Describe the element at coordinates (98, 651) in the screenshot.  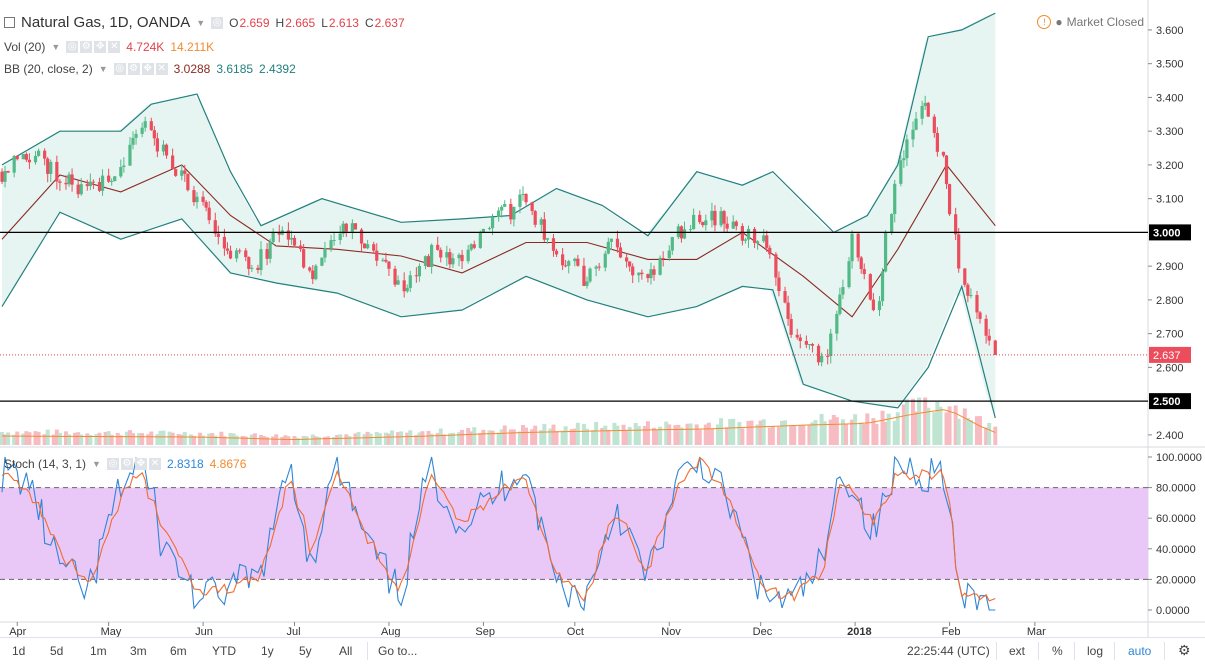
I see `range-1m: 1m` at that location.